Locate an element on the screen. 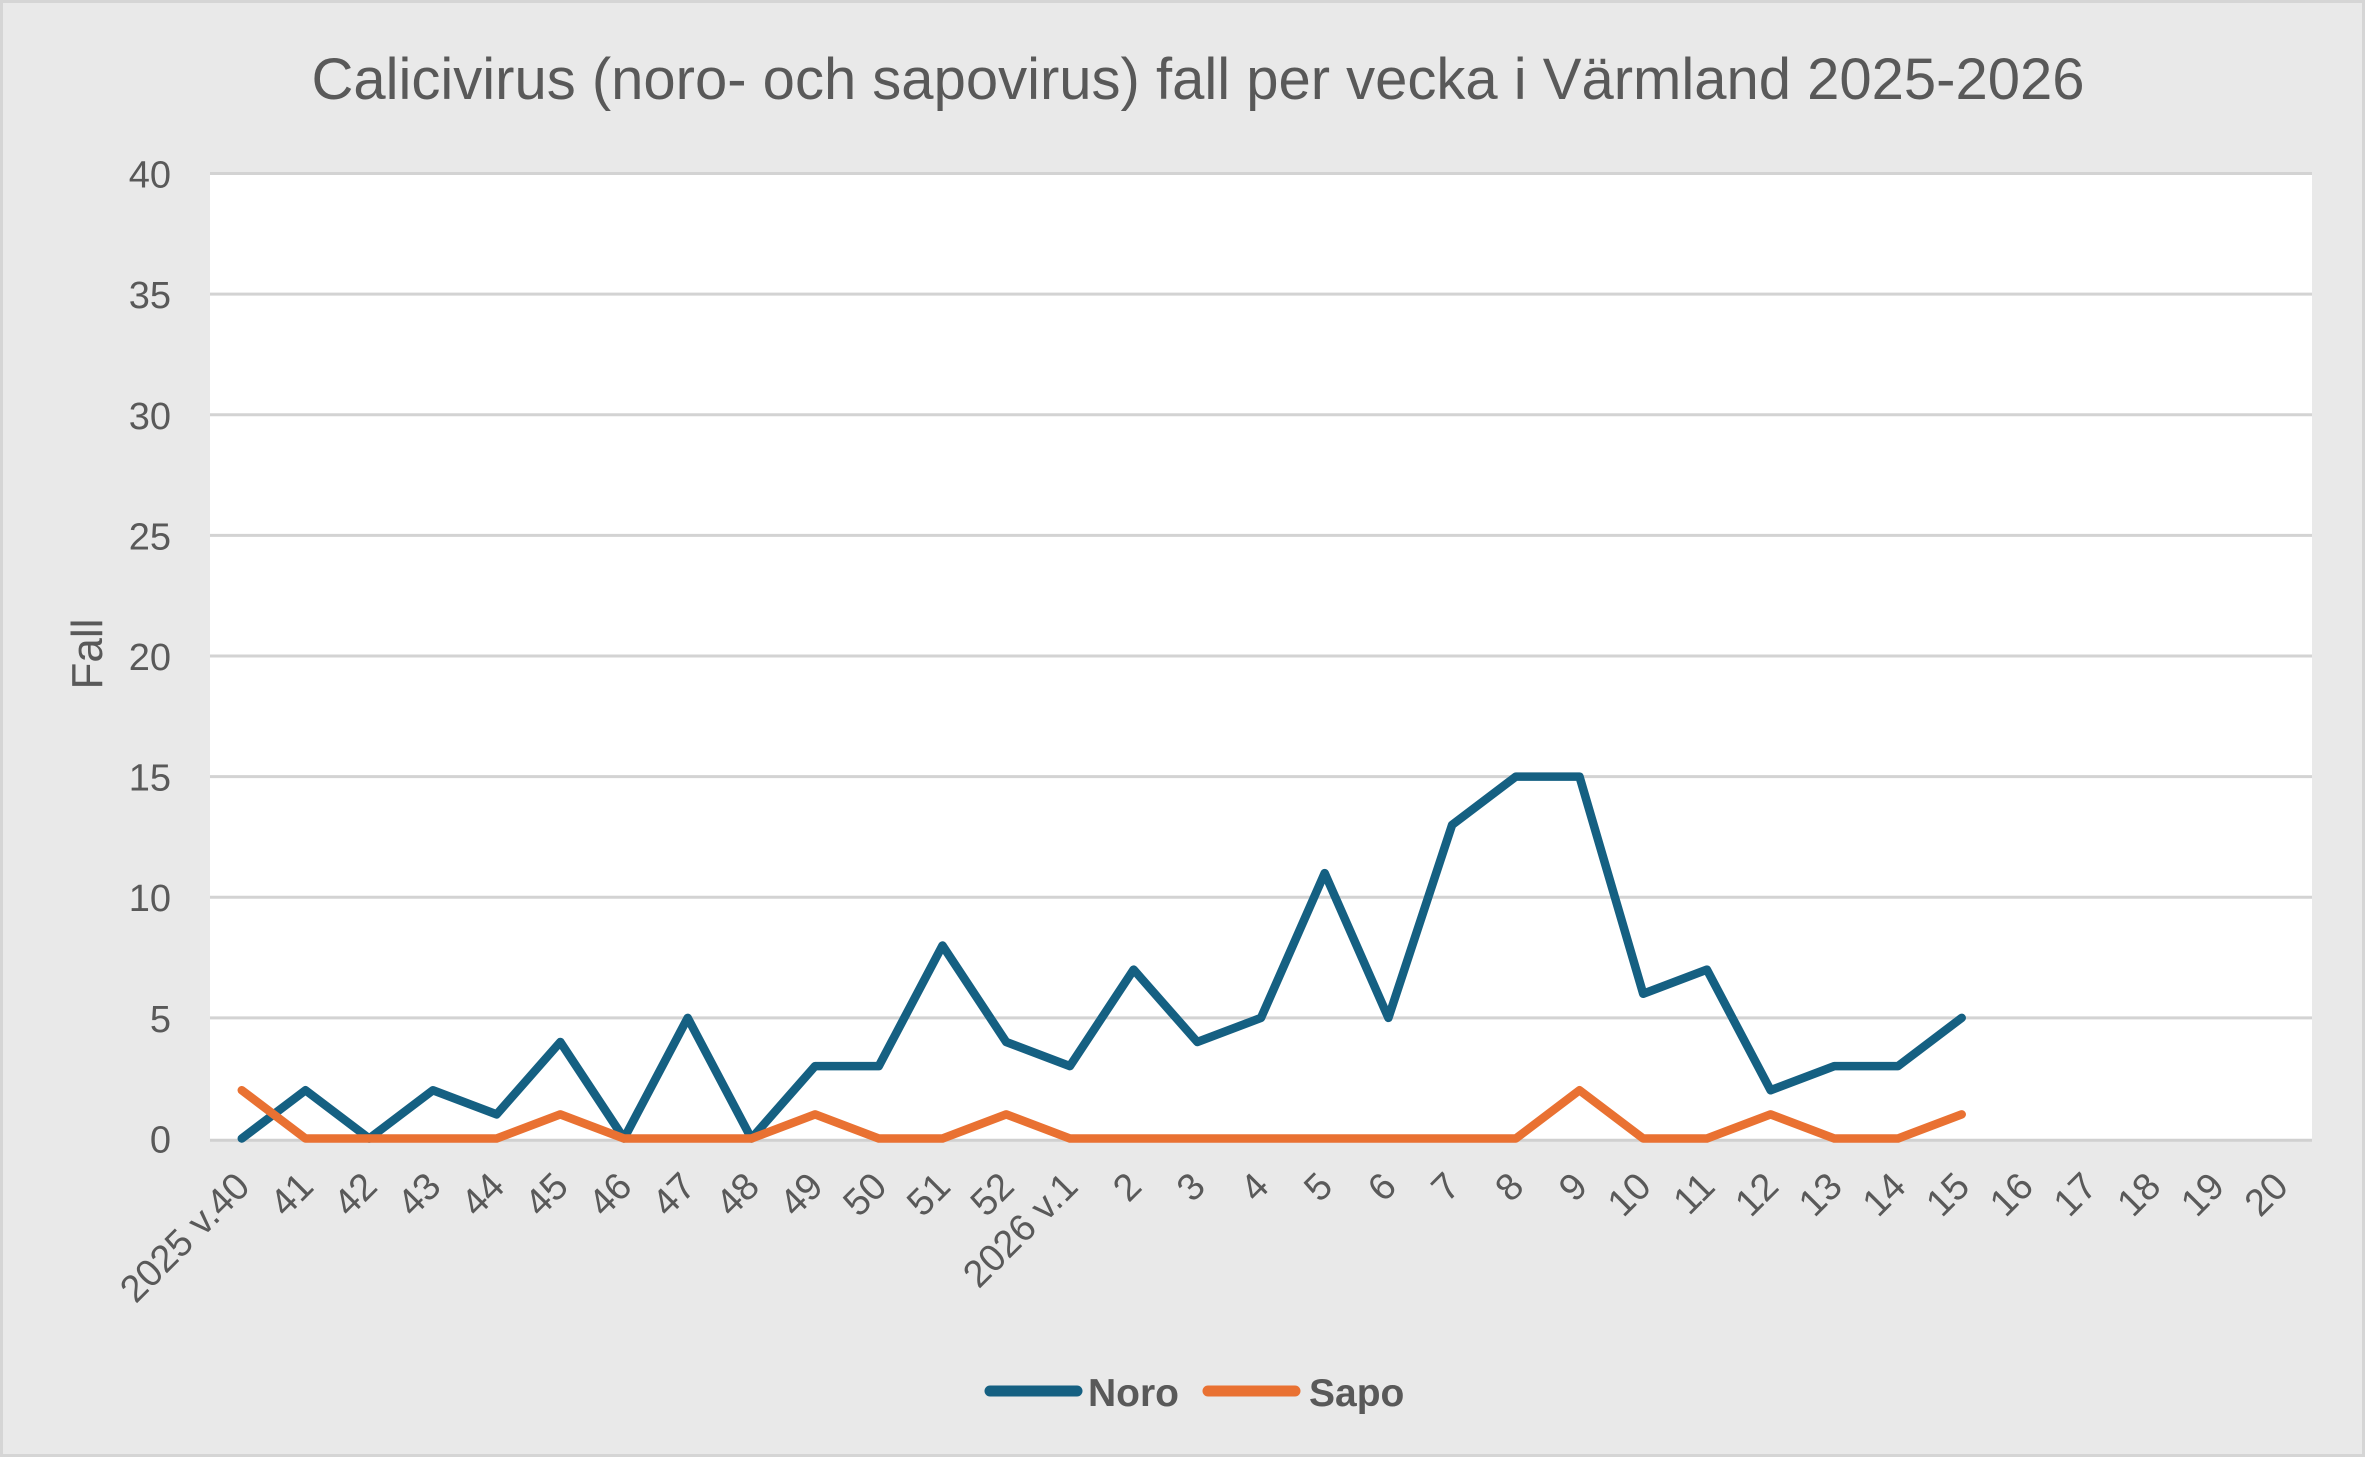 This screenshot has width=2365, height=1462. svg-text: Sapo is located at coordinates (1356, 1393).